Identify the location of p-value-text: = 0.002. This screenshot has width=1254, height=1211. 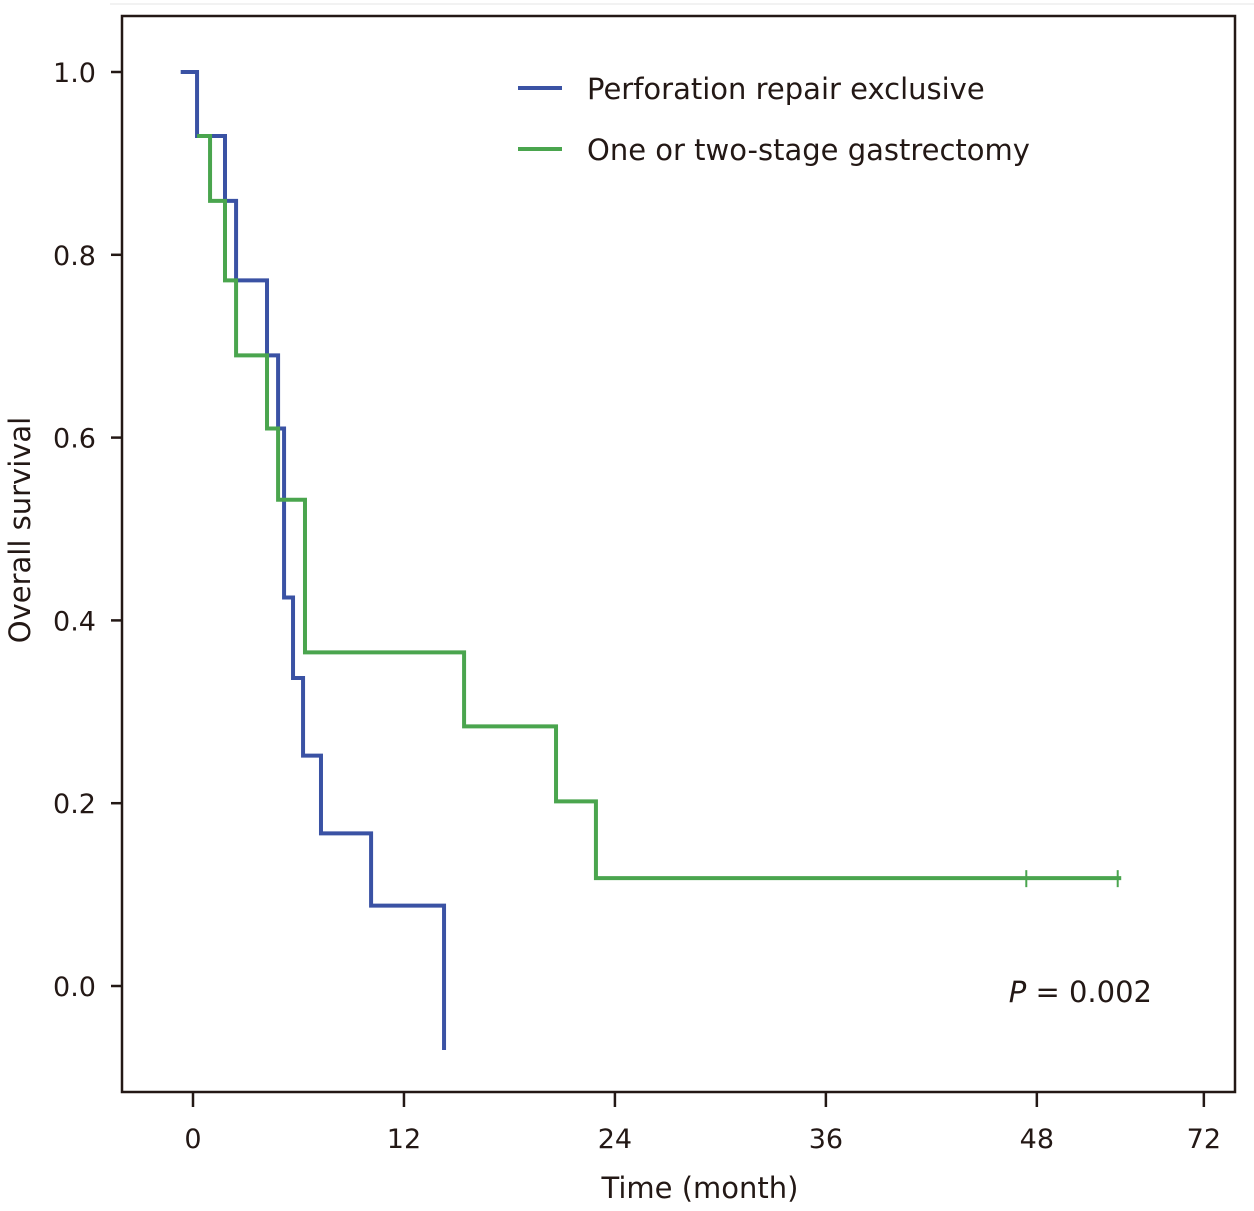
(1089, 992).